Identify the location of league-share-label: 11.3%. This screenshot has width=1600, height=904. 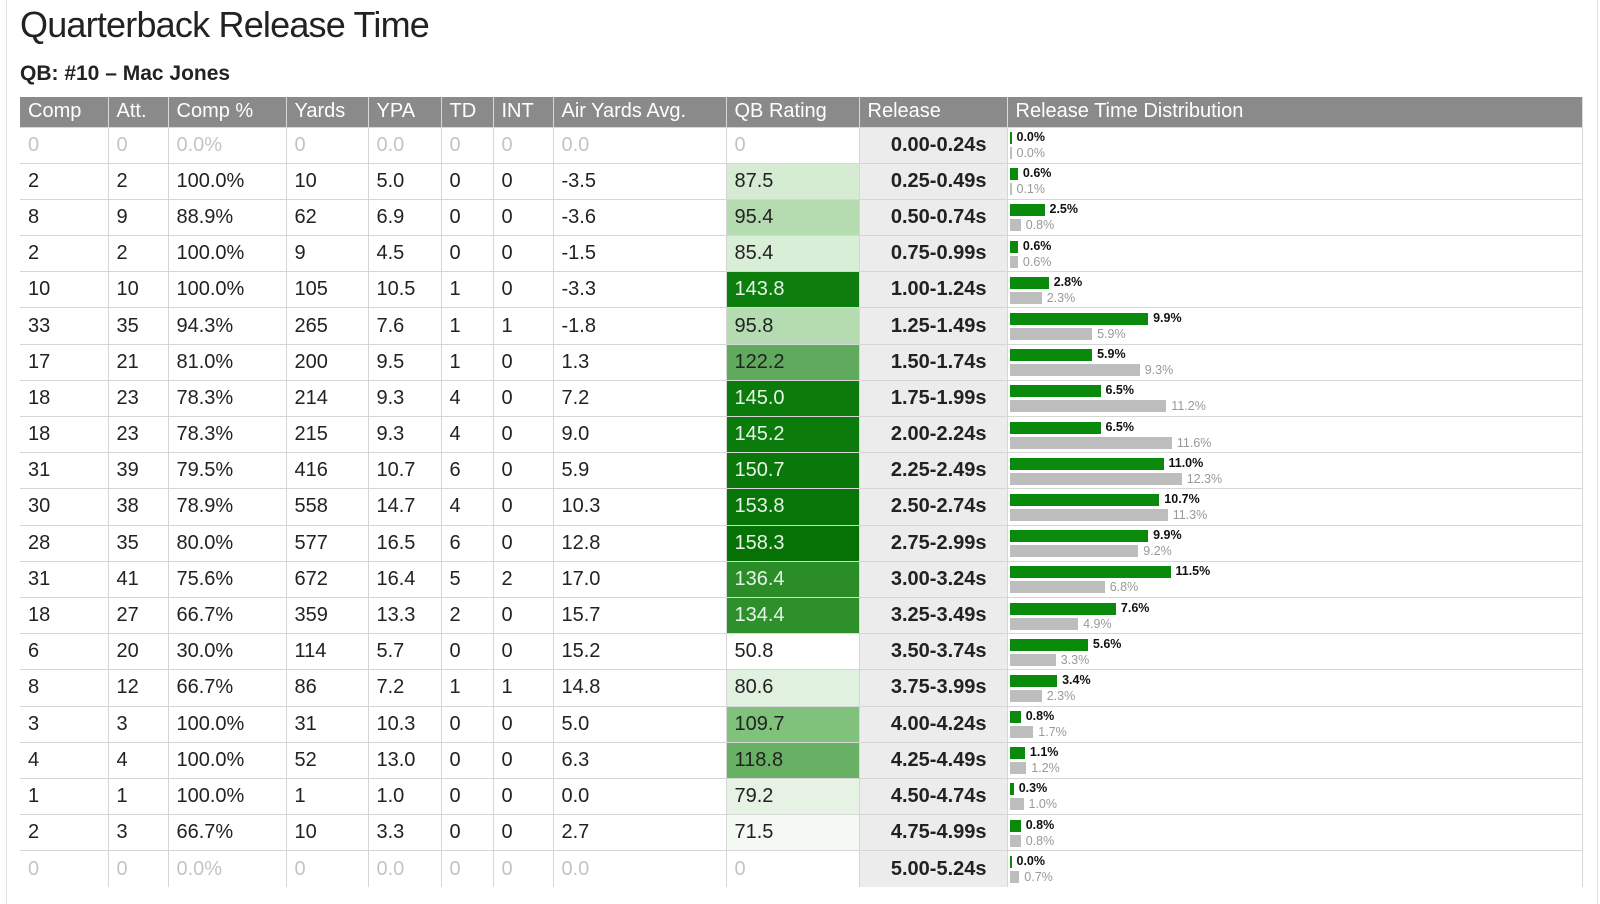
(1190, 514).